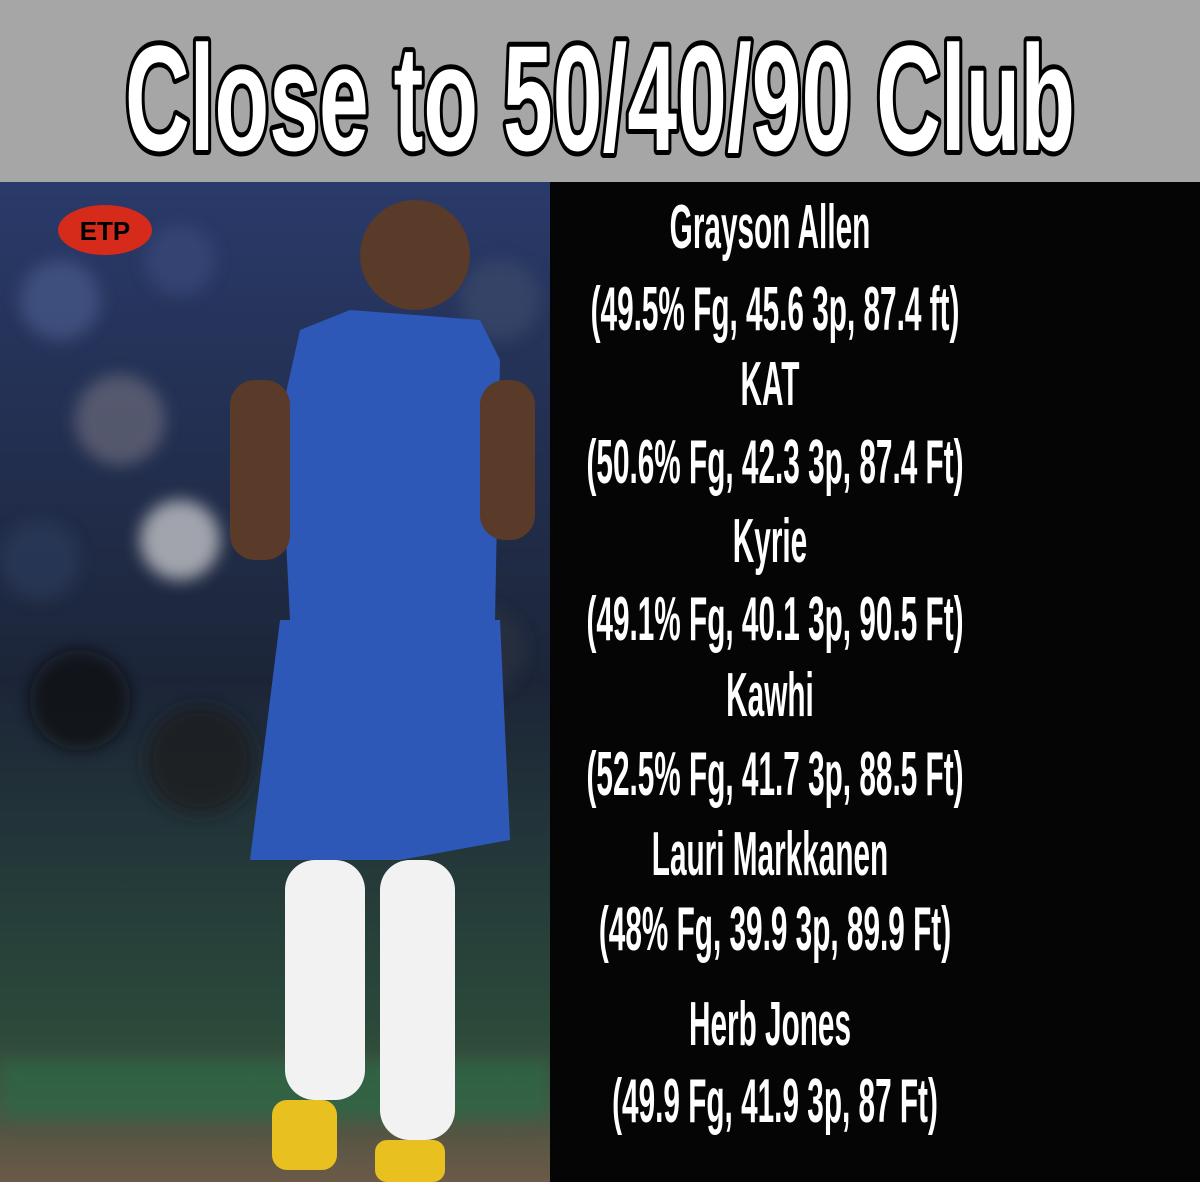 The width and height of the screenshot is (1200, 1182). What do you see at coordinates (774, 423) in the screenshot?
I see `player-entry: KAT (50.6% Fg, 42.3 3p, 87.4 Ft)` at bounding box center [774, 423].